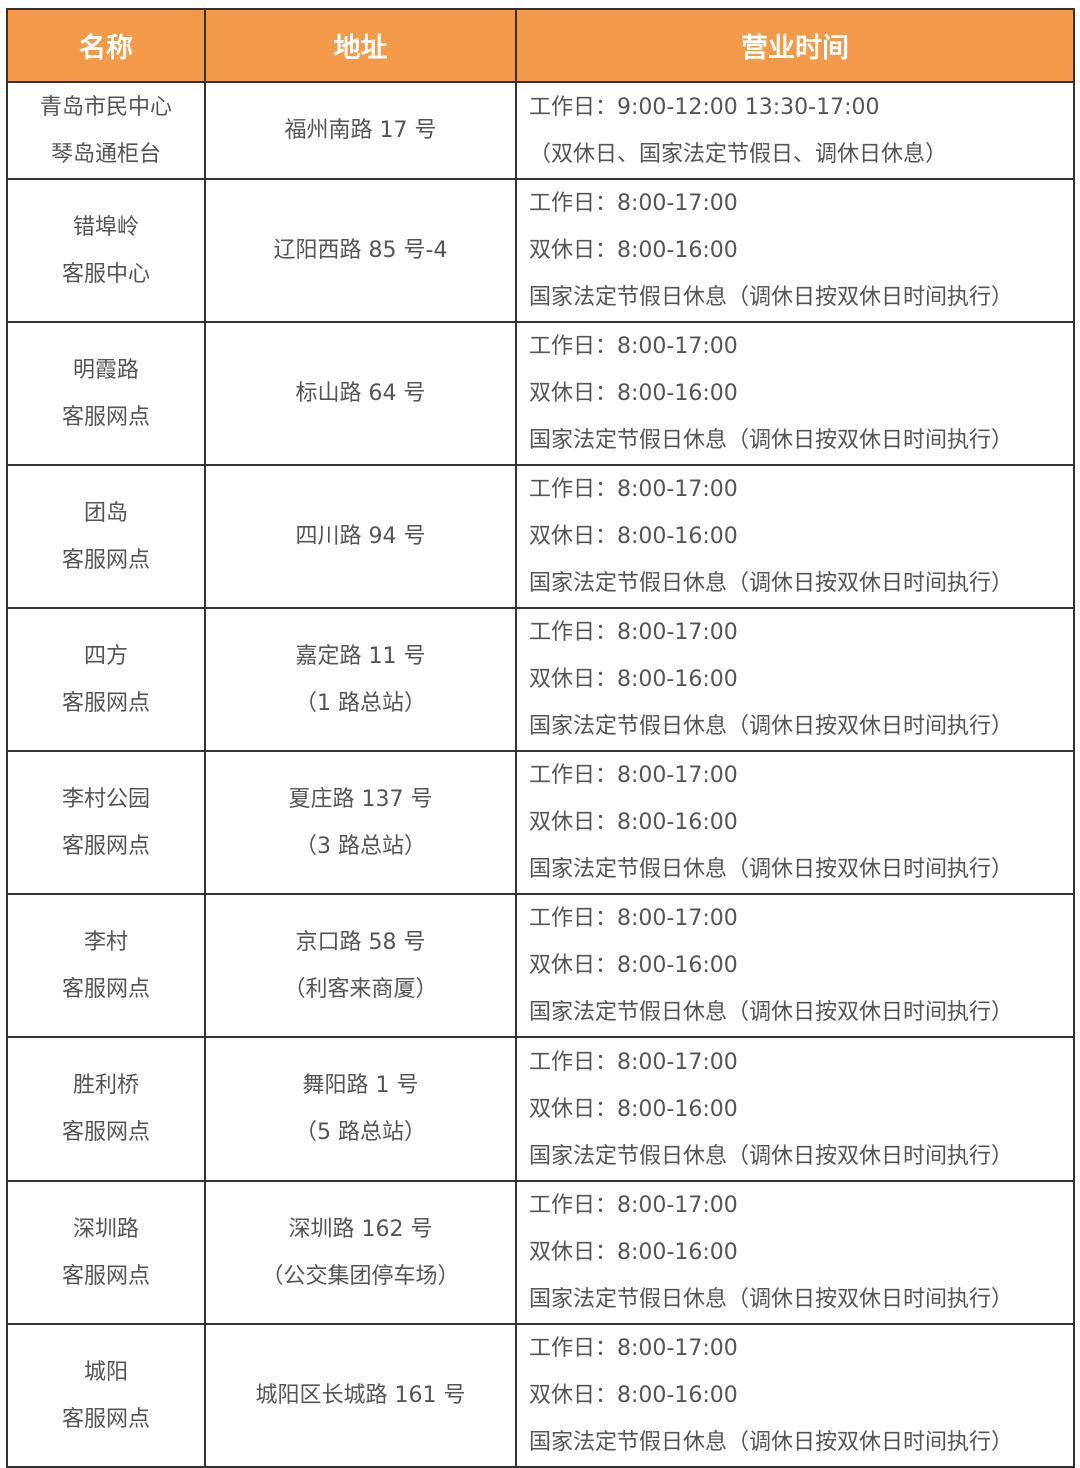  I want to click on cell-address: 标山路 64 号, so click(360, 393).